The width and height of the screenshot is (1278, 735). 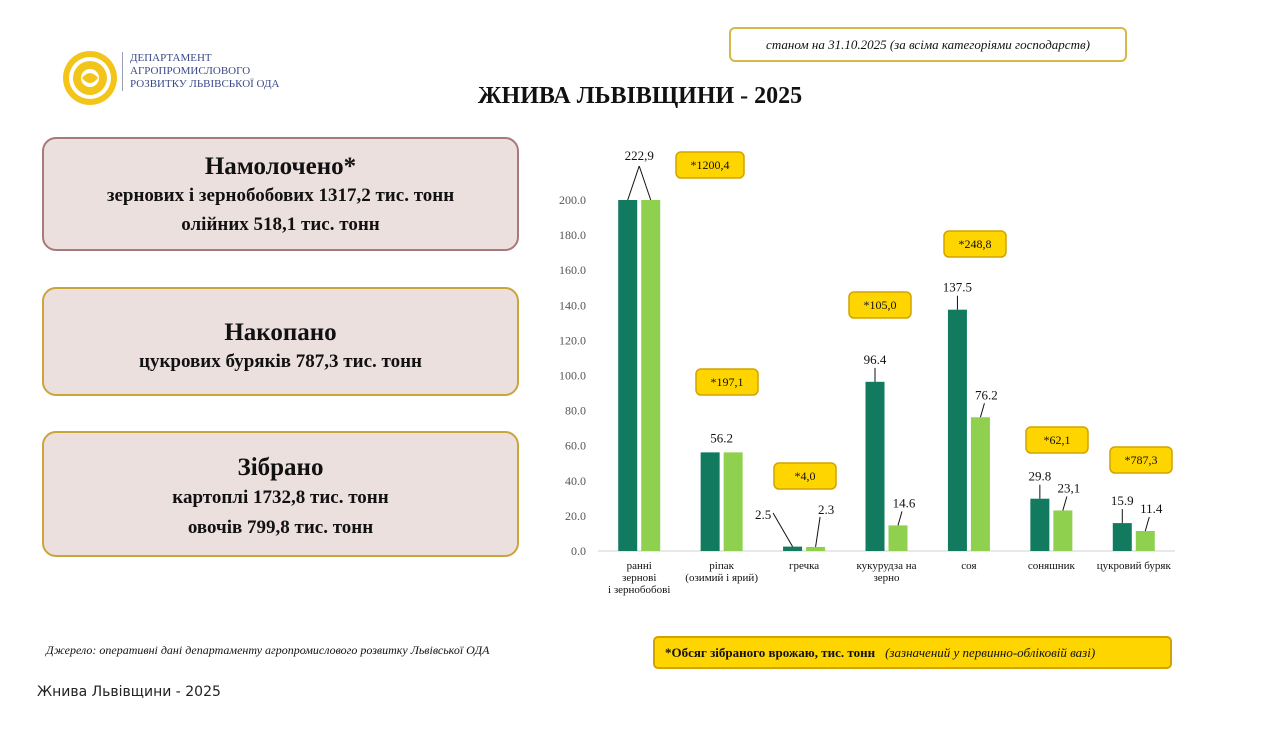 What do you see at coordinates (578, 551) in the screenshot?
I see `y-tick-label: 0.0` at bounding box center [578, 551].